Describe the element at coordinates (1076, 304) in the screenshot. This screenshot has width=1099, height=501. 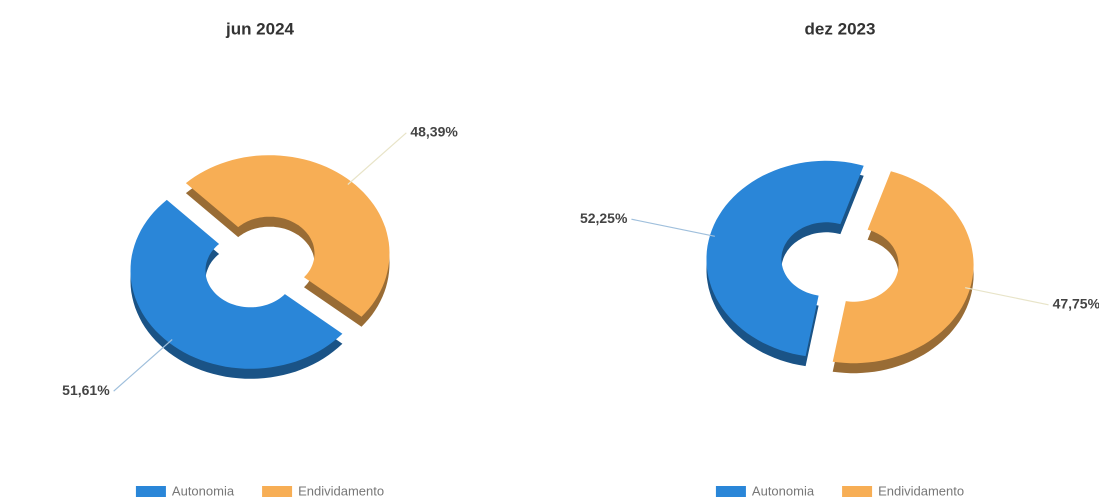
I see `value-label: 47,75%` at that location.